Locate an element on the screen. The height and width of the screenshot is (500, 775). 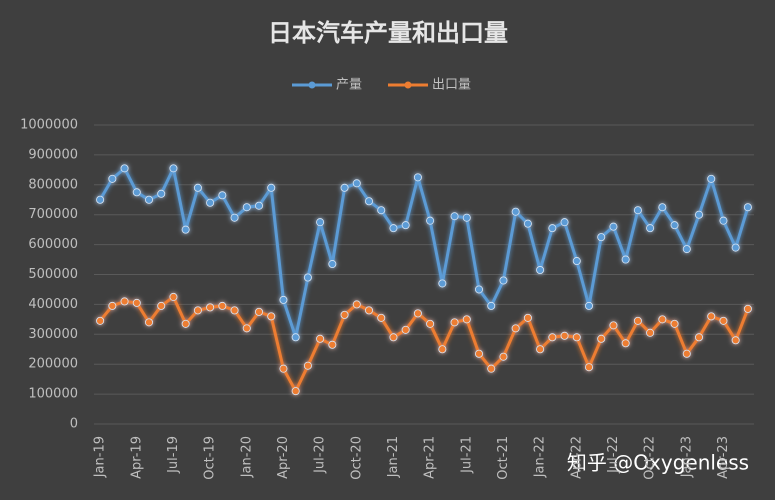
watermark: 知乎 @Oxygenless is located at coordinates (658, 463).